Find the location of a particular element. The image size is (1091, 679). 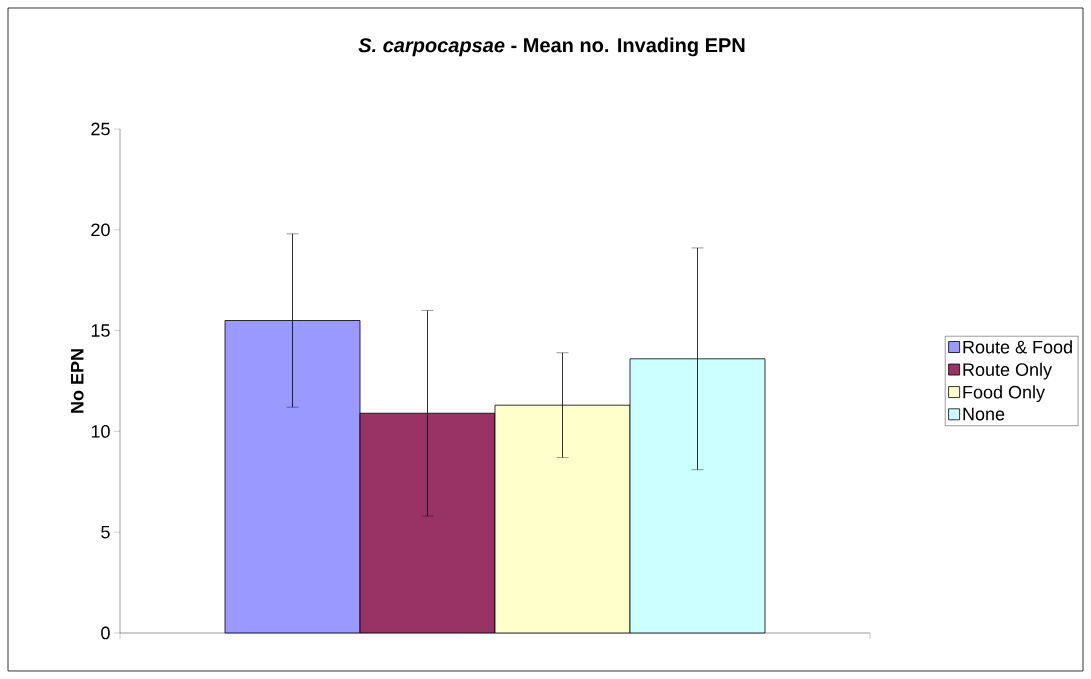

y-tick-label: 15 is located at coordinates (100, 330).